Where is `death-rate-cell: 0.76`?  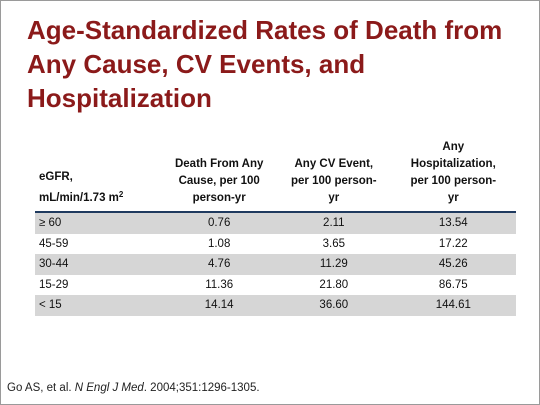 death-rate-cell: 0.76 is located at coordinates (219, 223).